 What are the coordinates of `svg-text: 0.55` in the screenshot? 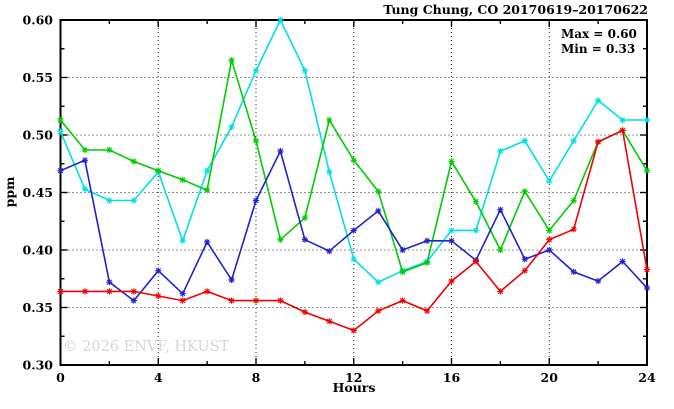 It's located at (38, 77).